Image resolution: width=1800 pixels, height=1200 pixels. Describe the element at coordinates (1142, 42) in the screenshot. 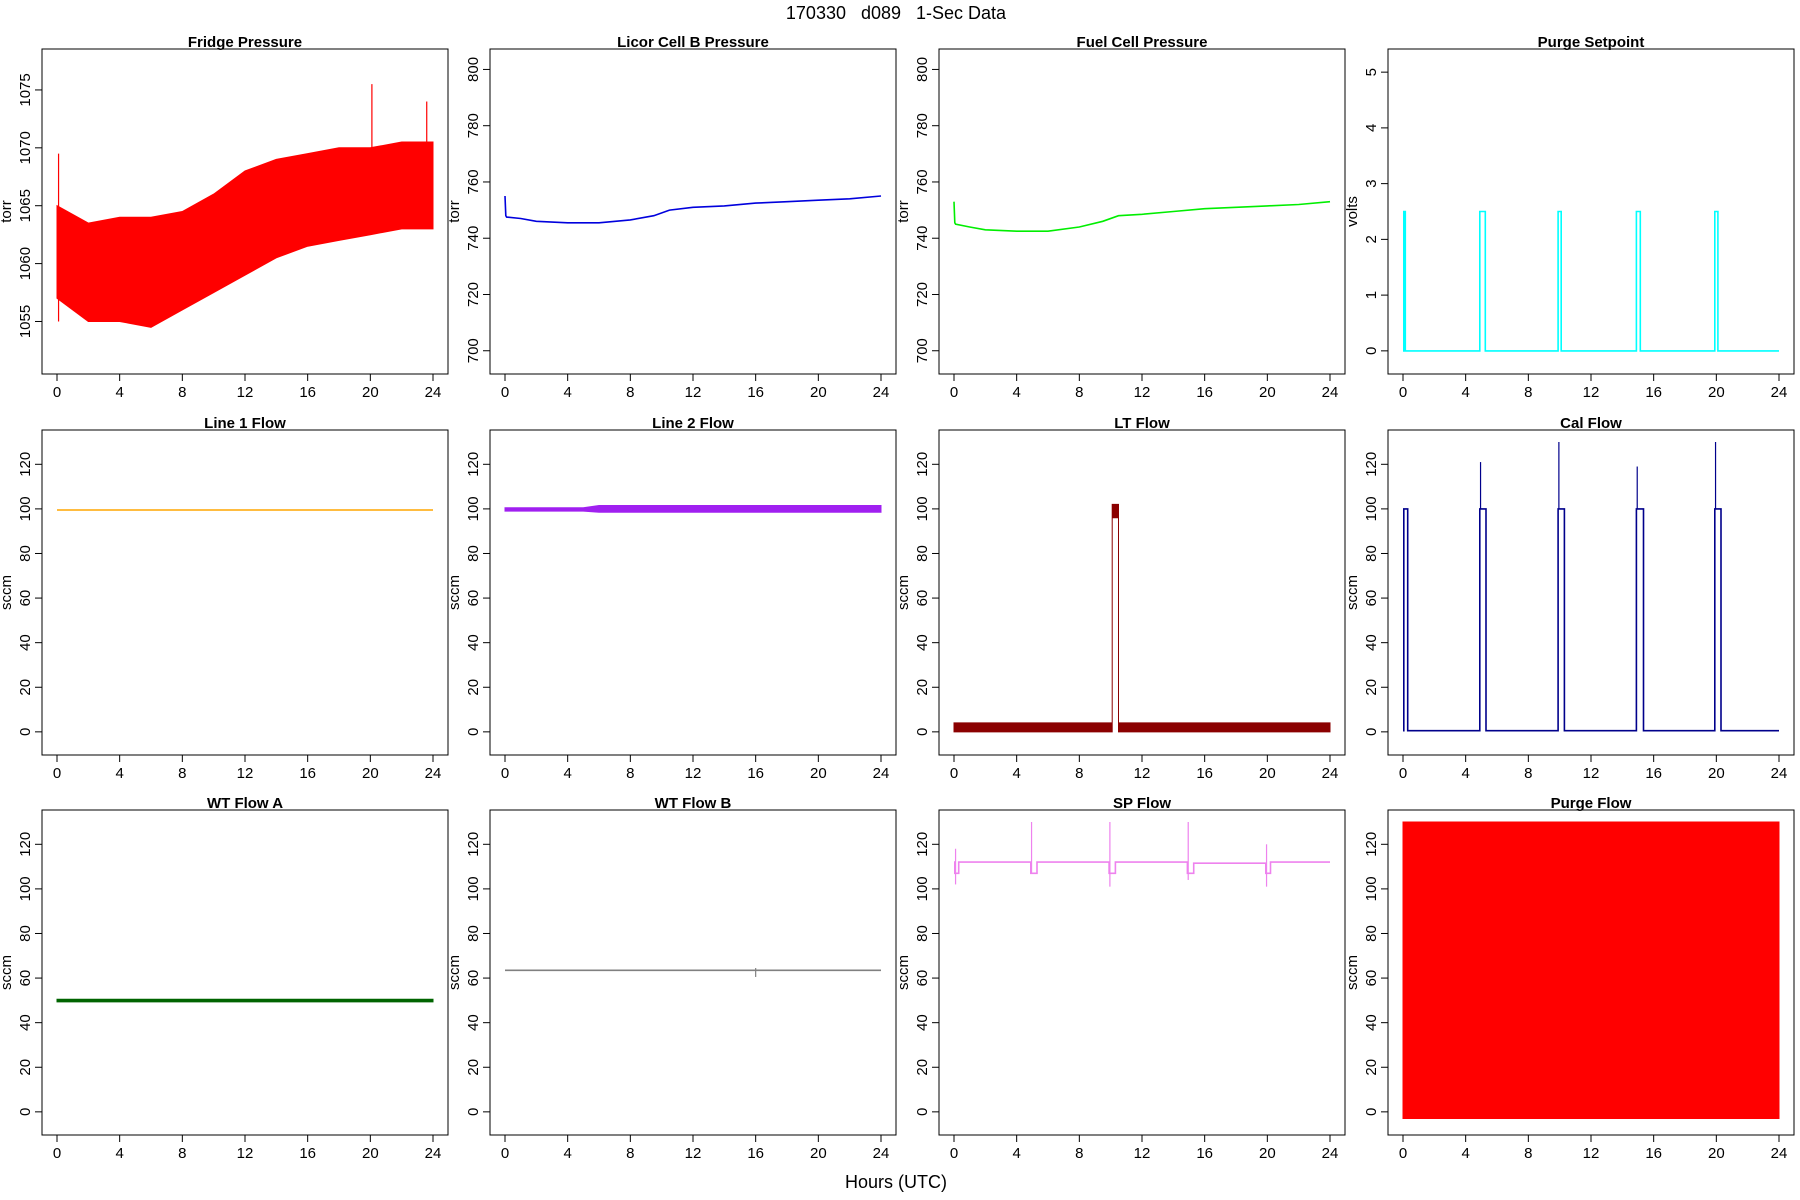

I see `panel-title: Fuel Cell Pressure` at that location.